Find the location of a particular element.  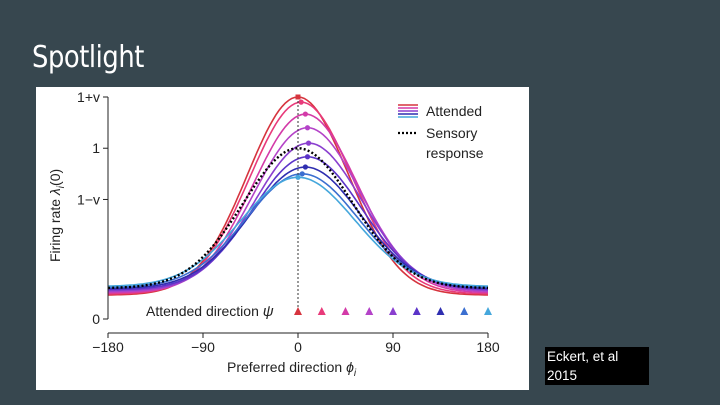

y-axis-label: Firing rate λi(0) is located at coordinates (57, 215).